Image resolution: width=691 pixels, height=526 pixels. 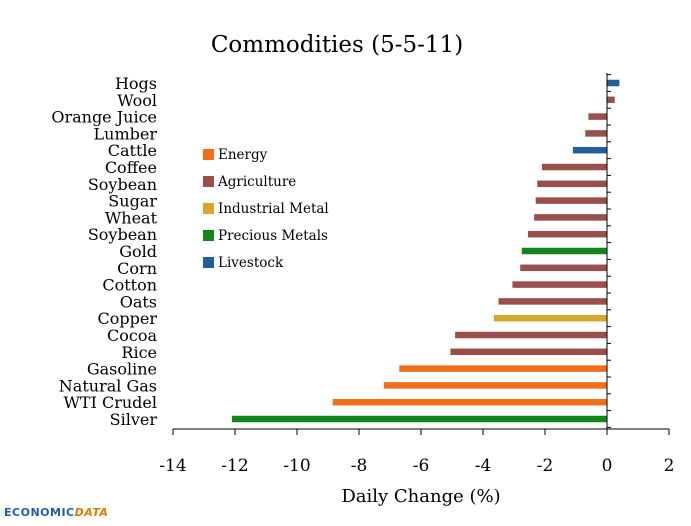 I want to click on y-tick-label: Rice, so click(x=139, y=352).